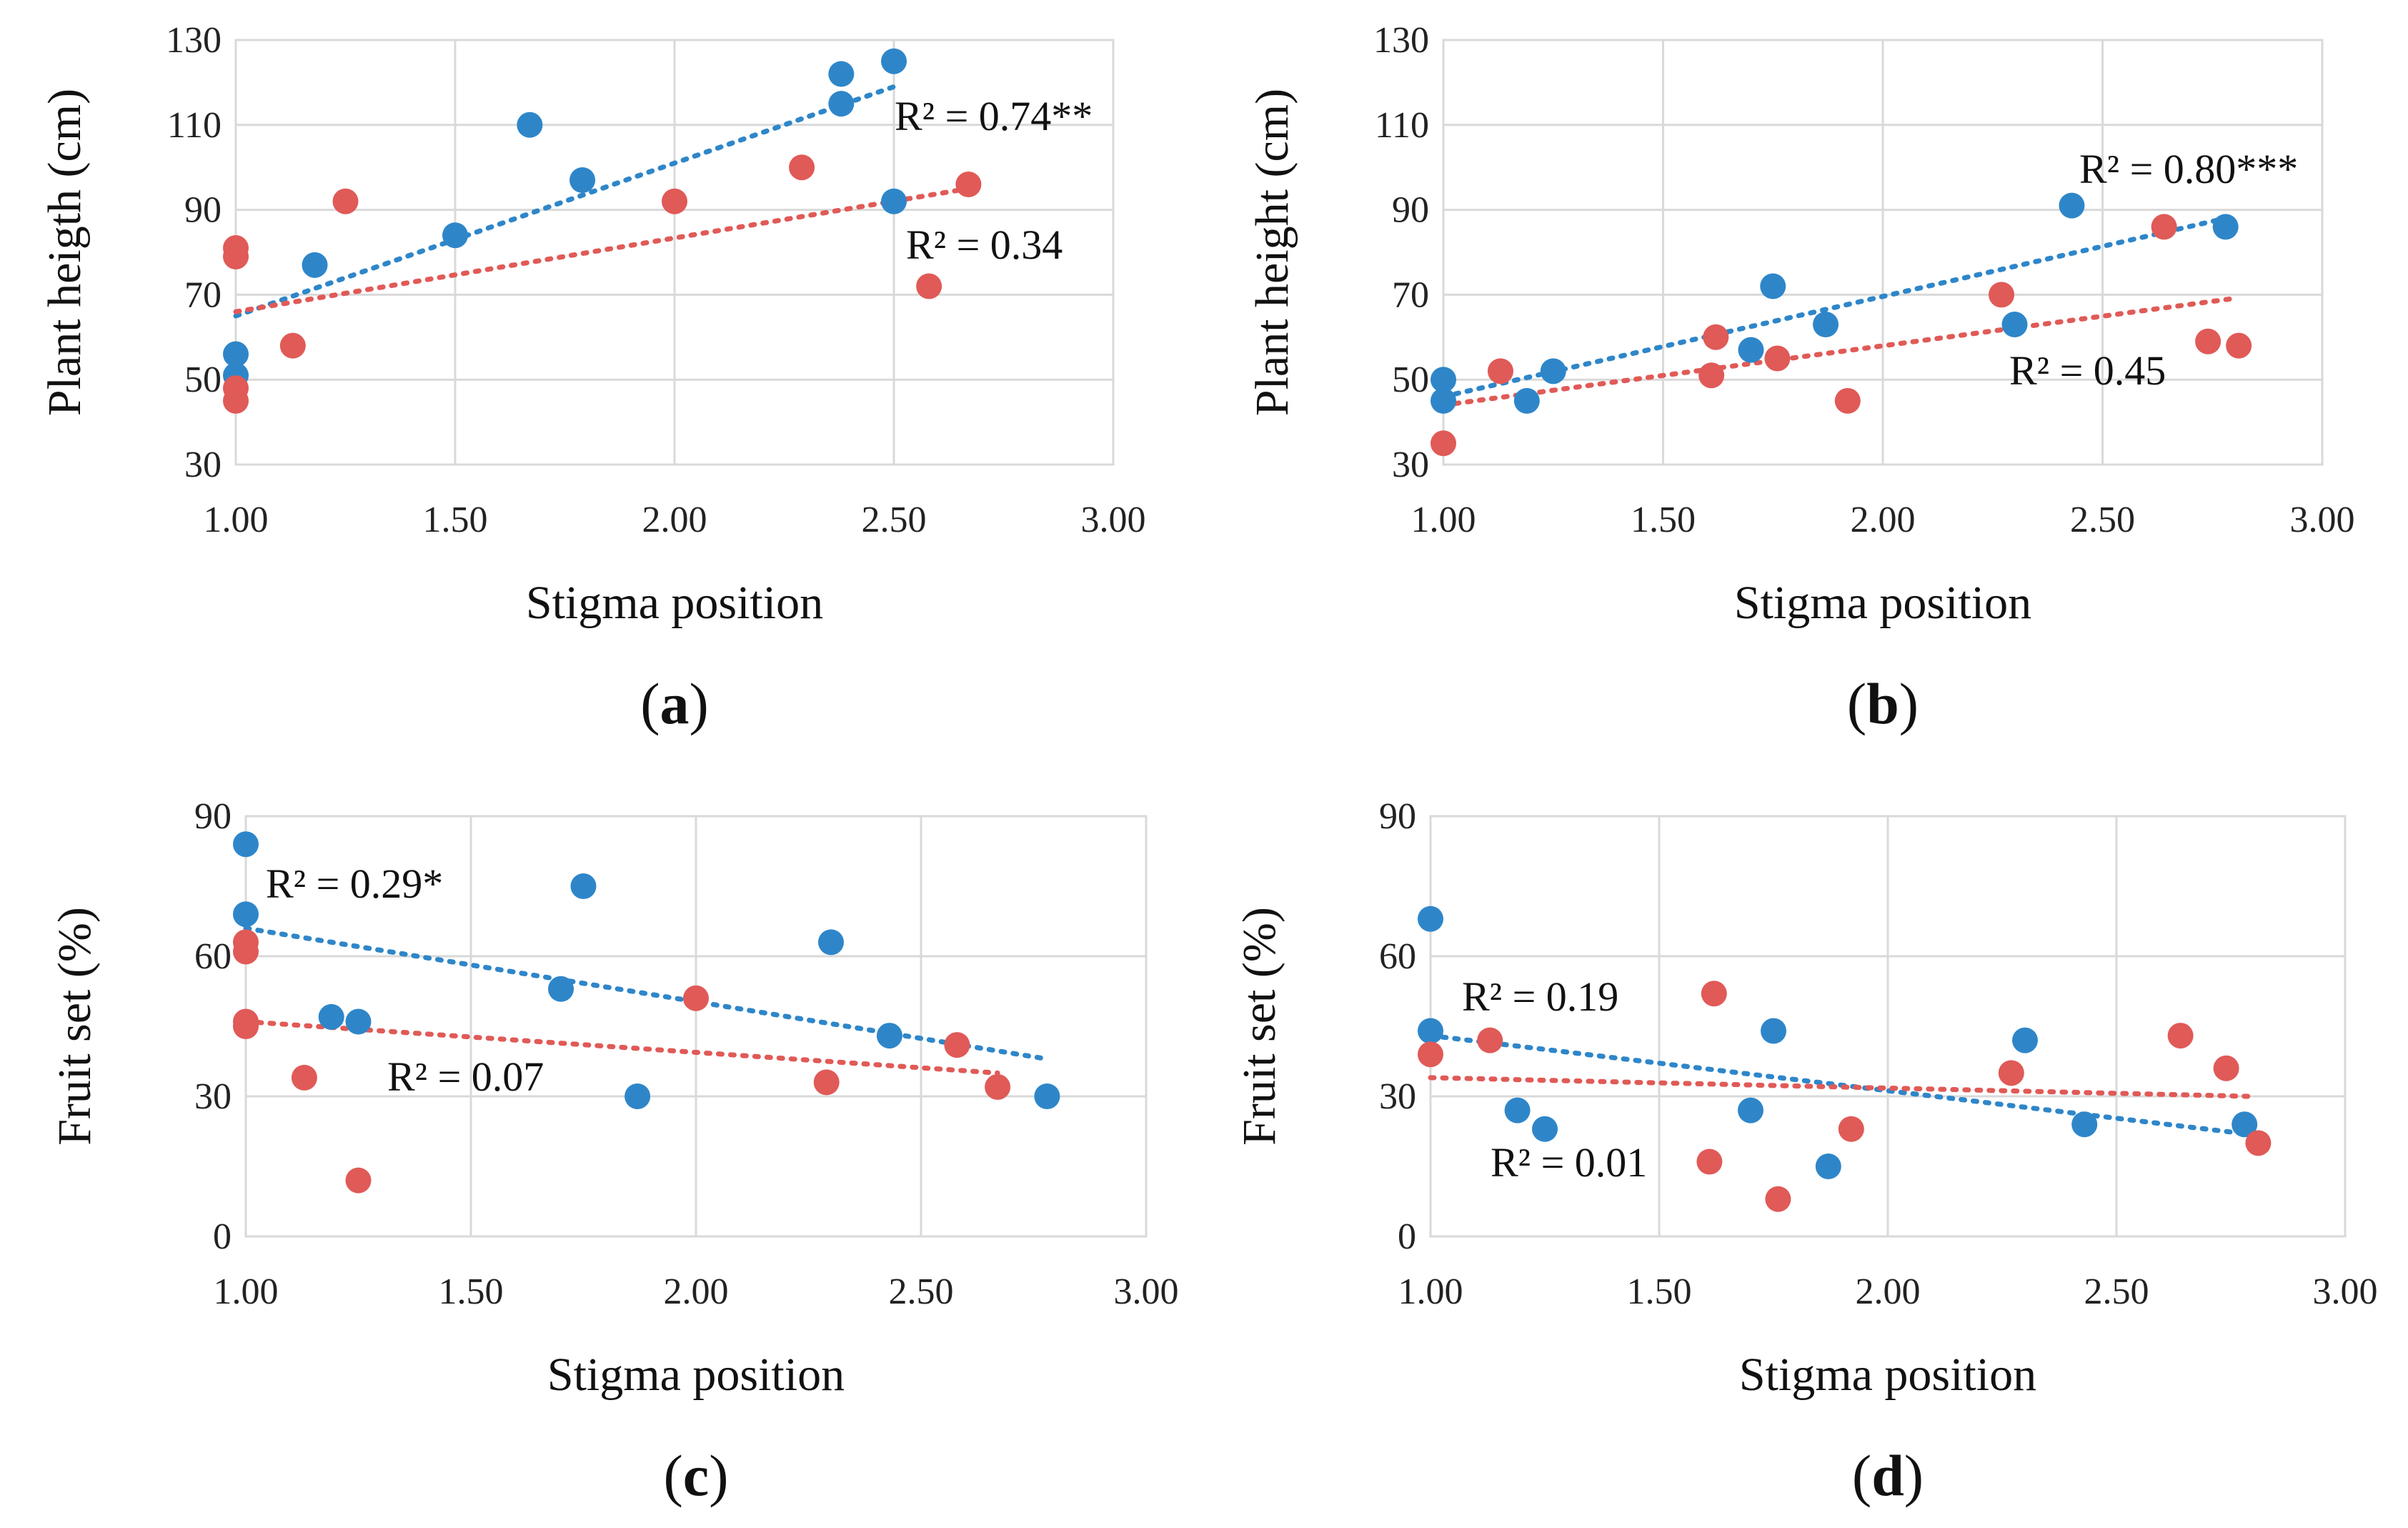  I want to click on plot-frame, so click(1883, 252).